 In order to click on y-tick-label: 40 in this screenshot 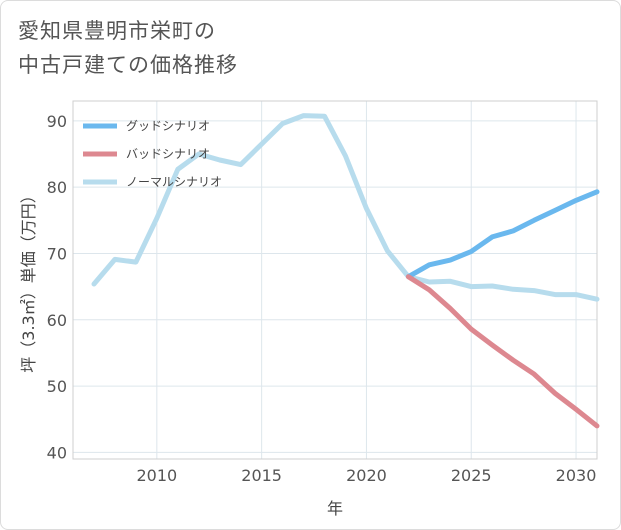, I will do `click(57, 452)`.